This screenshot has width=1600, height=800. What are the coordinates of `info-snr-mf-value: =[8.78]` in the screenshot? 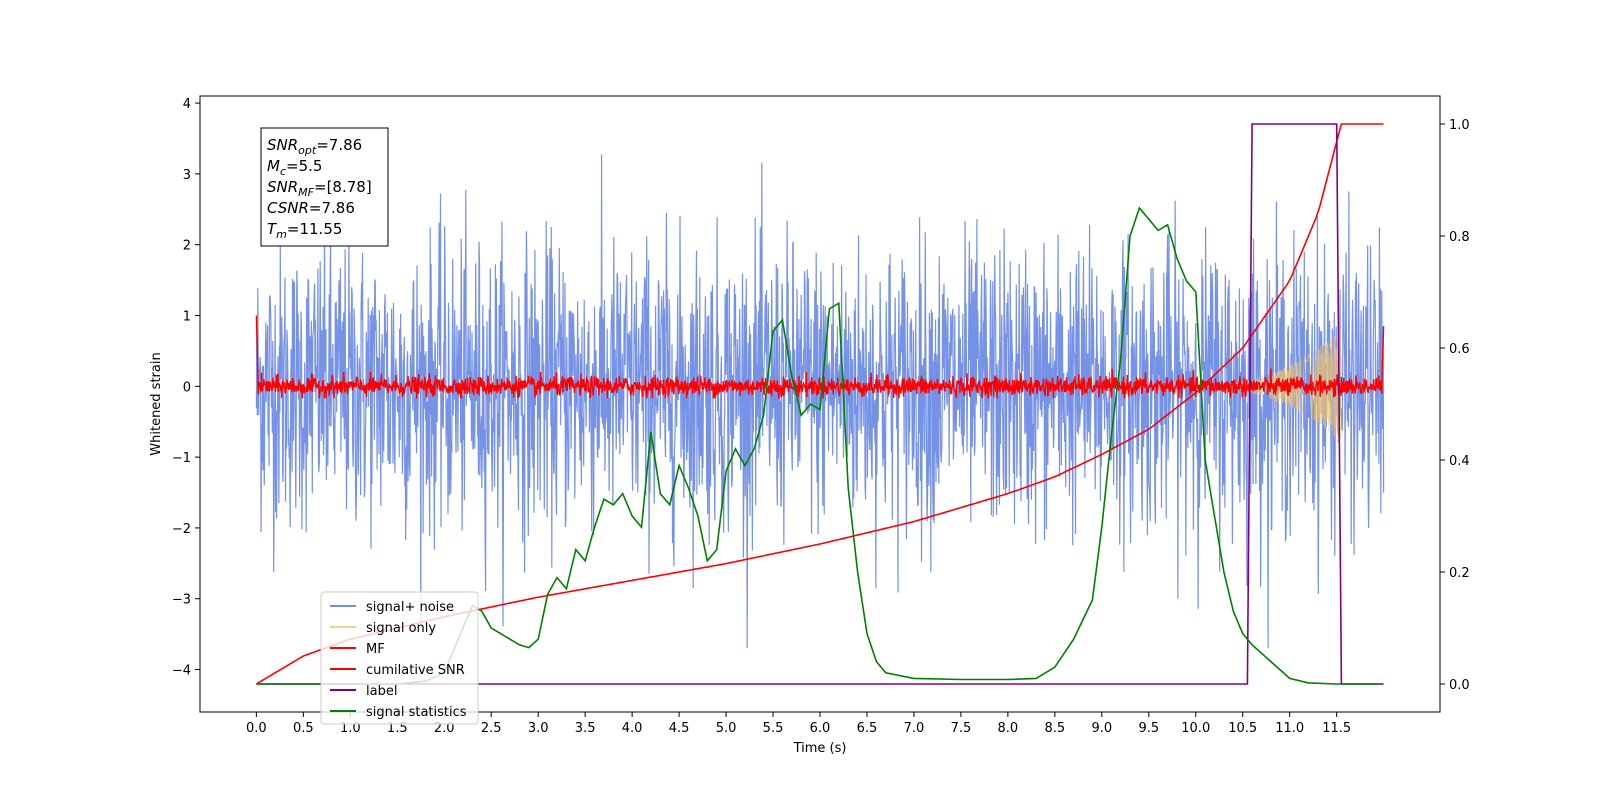 It's located at (343, 187).